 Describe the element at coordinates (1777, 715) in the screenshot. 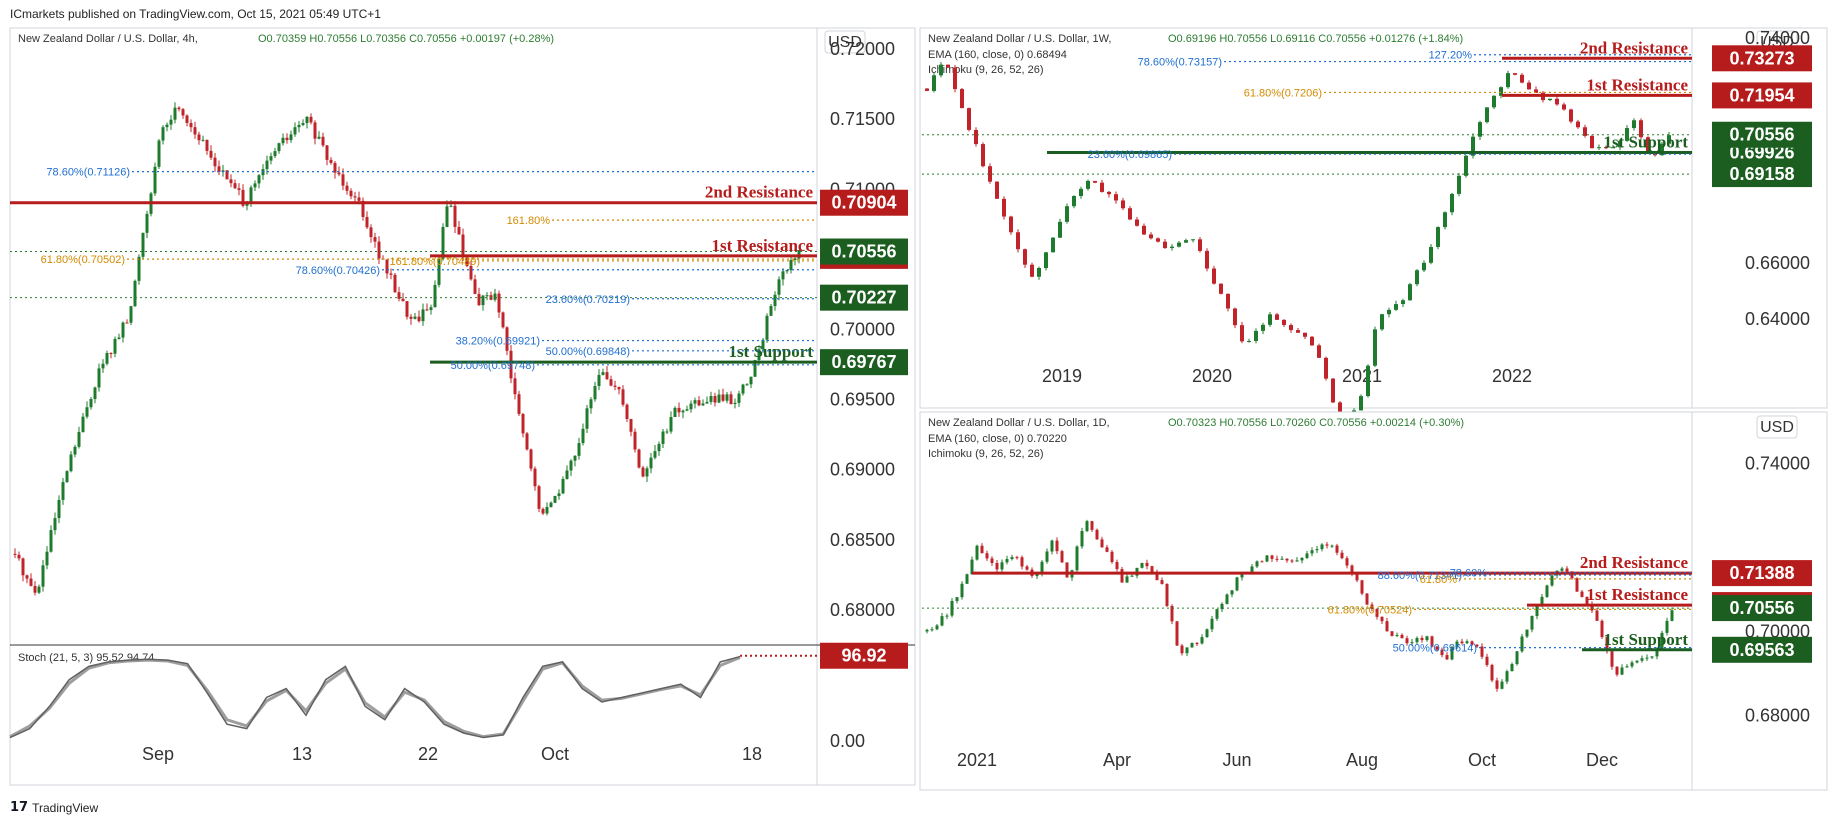

I see `y-tick-label: 0.68000` at that location.